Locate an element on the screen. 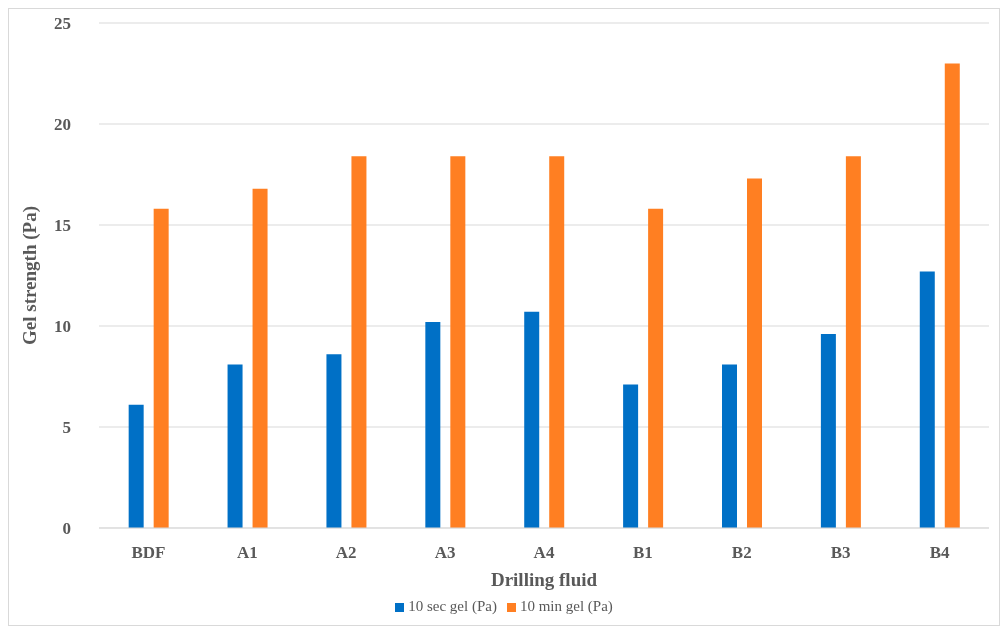  x-tick-label: A2 is located at coordinates (346, 553).